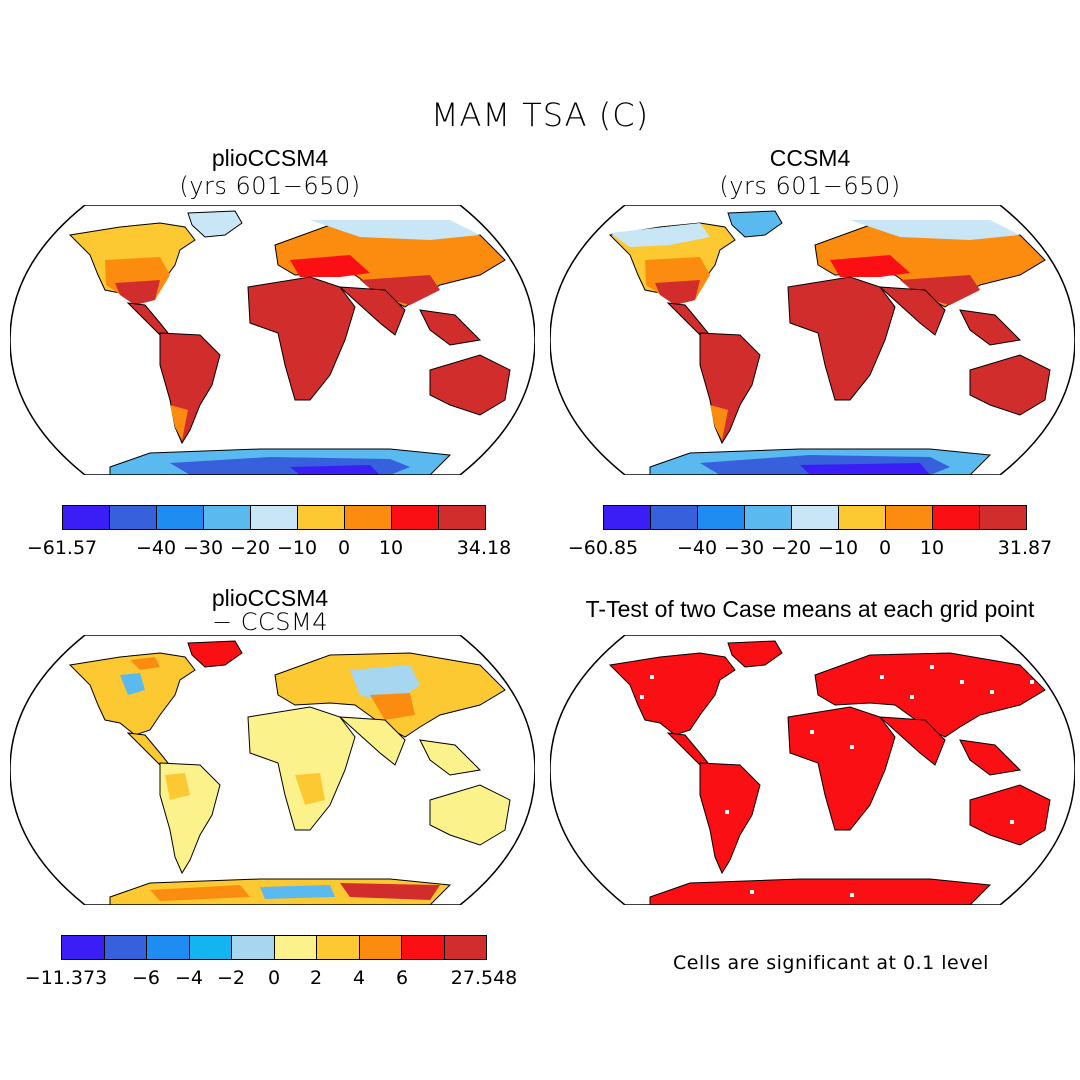 The image size is (1080, 1080). What do you see at coordinates (391, 548) in the screenshot?
I see `cb0-label: 10` at bounding box center [391, 548].